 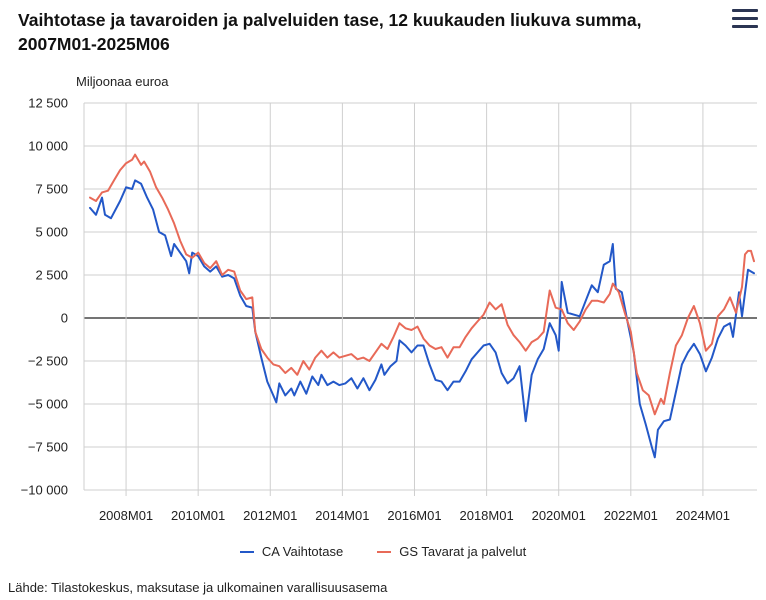 I want to click on legend-item-gs: GS Tavarat ja palvelut, so click(x=451, y=551).